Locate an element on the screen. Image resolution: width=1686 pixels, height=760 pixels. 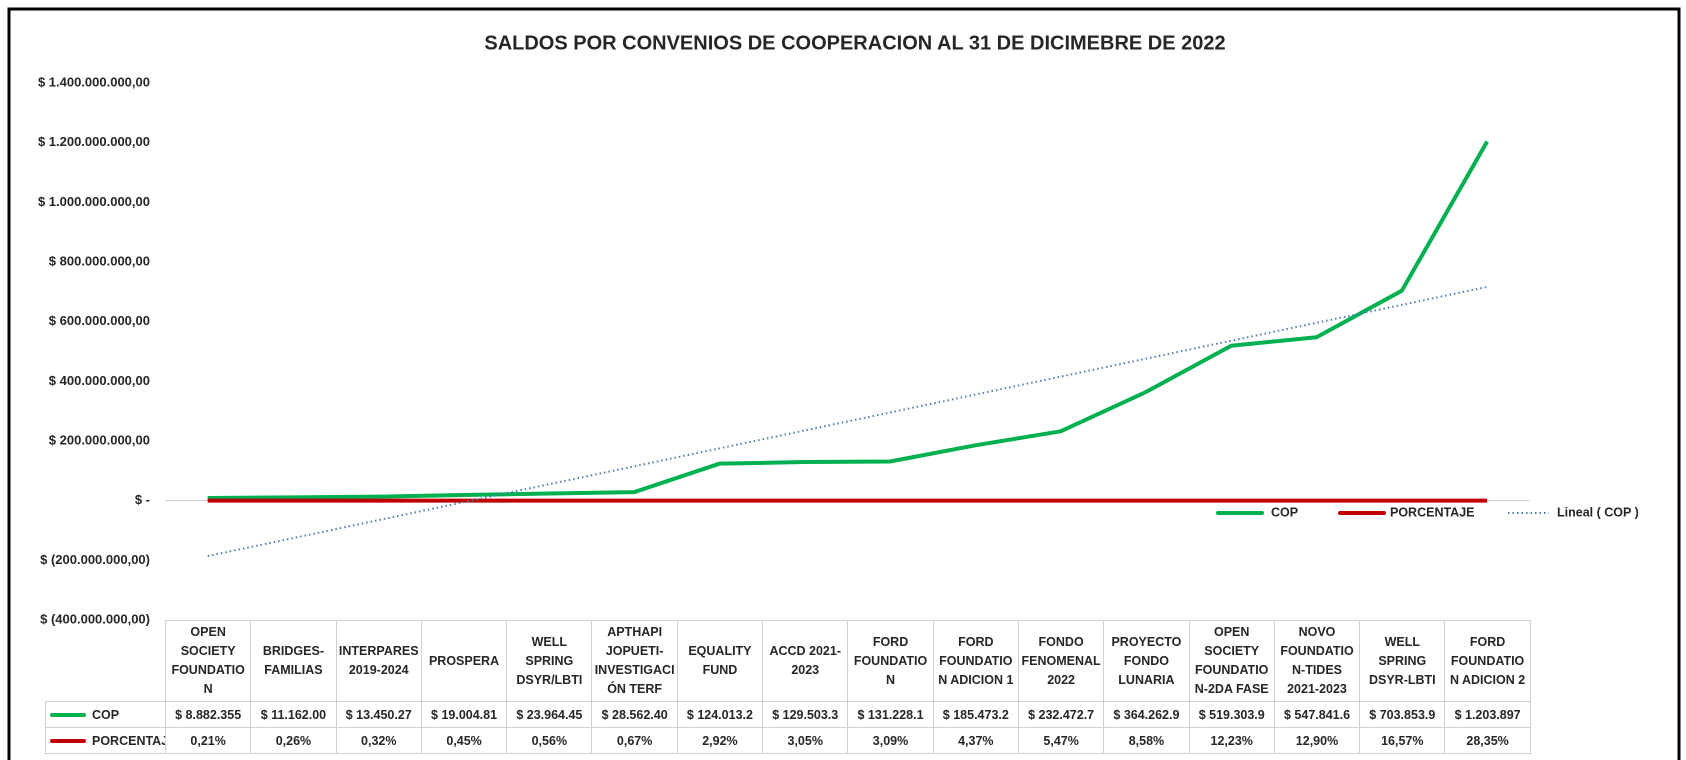
category-cell: NOVO FOUNDATION-TIDES 2021-2023 is located at coordinates (1317, 661).